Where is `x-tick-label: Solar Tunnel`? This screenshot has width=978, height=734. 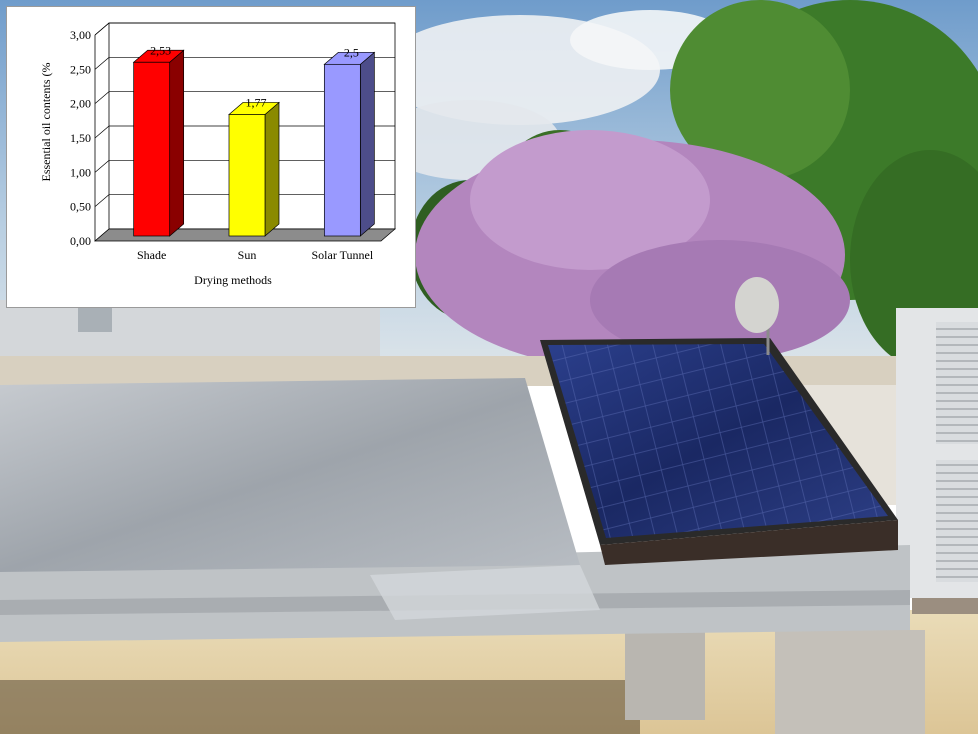
x-tick-label: Solar Tunnel is located at coordinates (342, 255).